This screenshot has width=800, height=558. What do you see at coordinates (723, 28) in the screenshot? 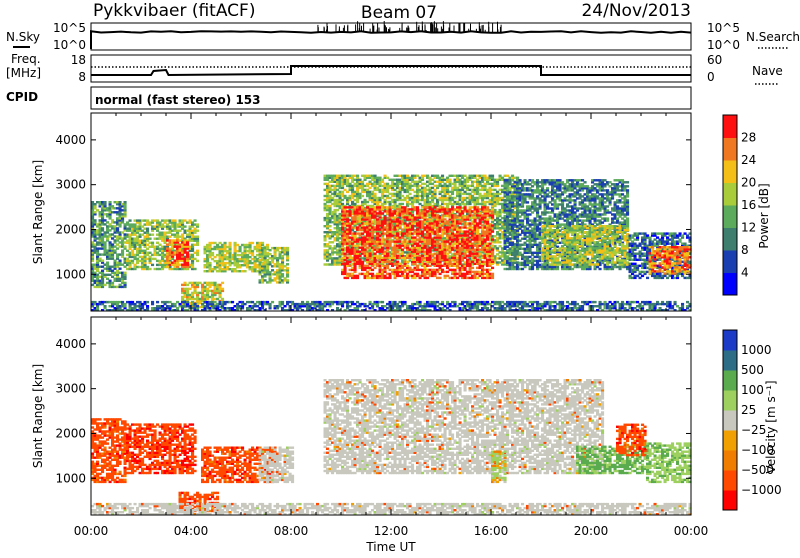
I see `nsearch-tick-high: 10^5` at bounding box center [723, 28].